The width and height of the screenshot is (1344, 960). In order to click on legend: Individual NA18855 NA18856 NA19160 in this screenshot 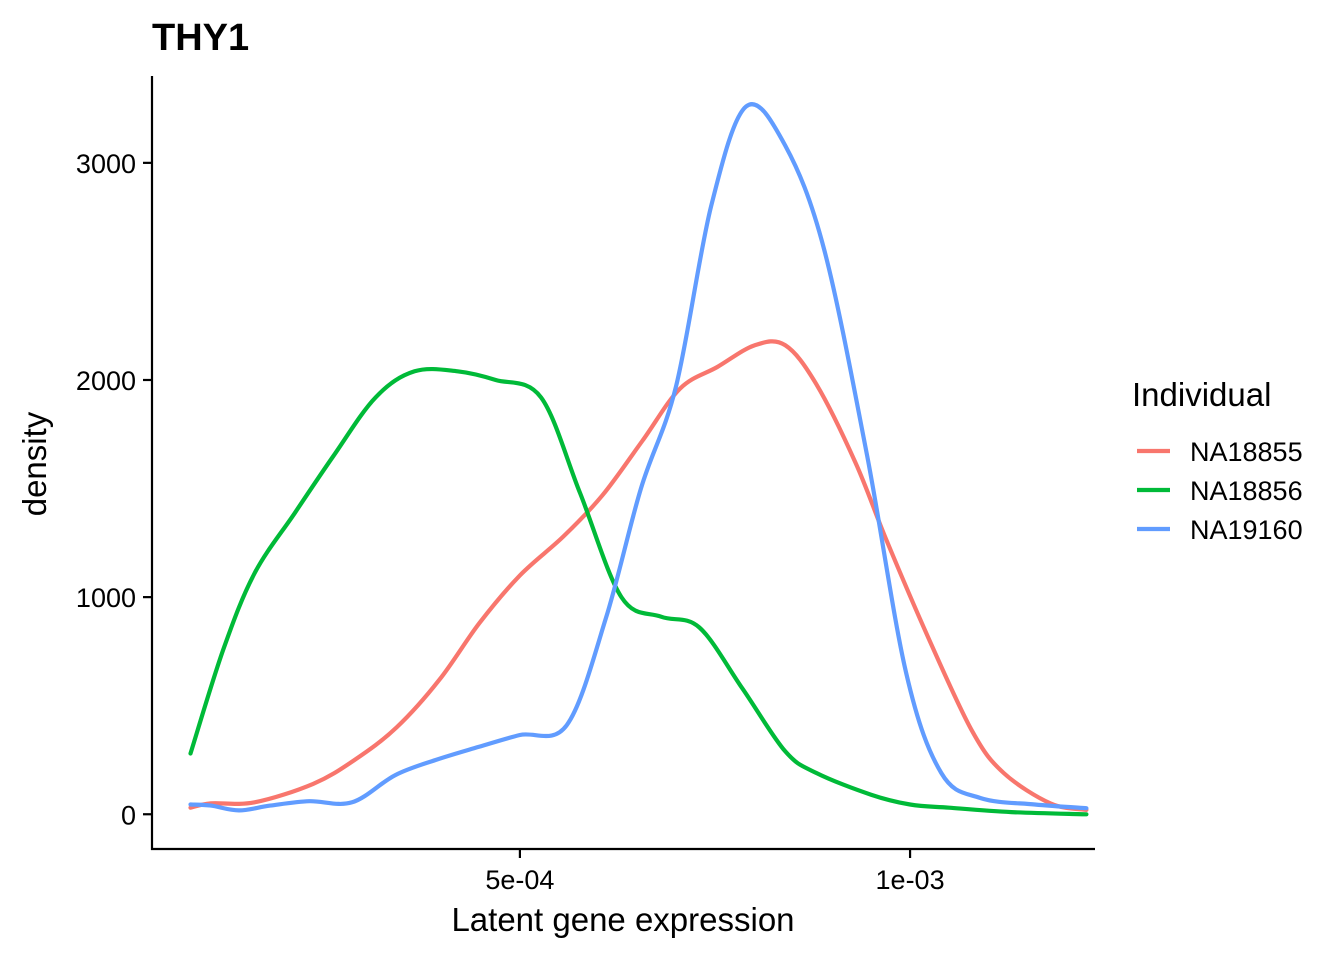, I will do `click(1217, 460)`.